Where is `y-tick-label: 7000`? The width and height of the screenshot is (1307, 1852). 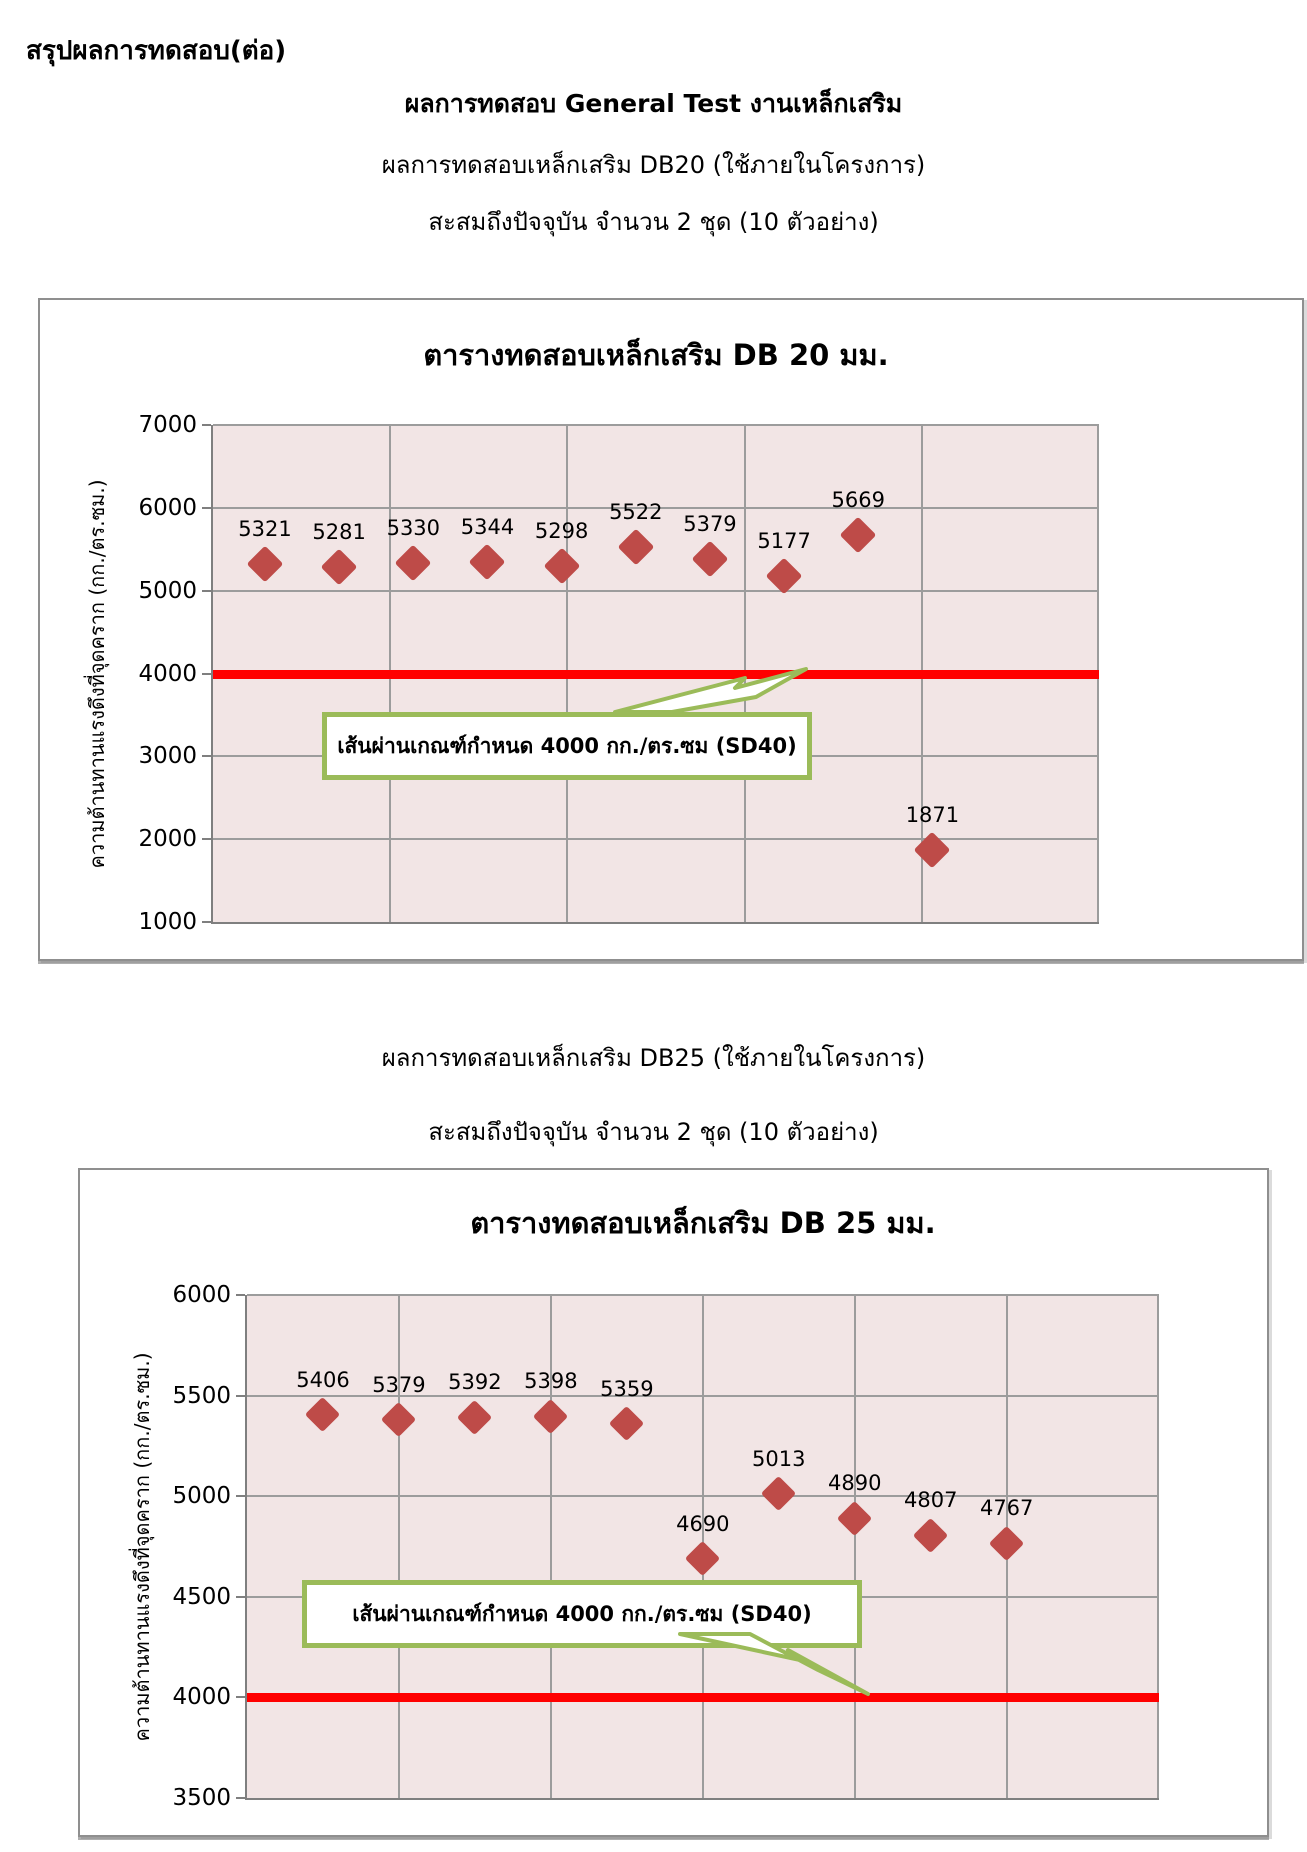
y-tick-label: 7000 is located at coordinates (167, 425).